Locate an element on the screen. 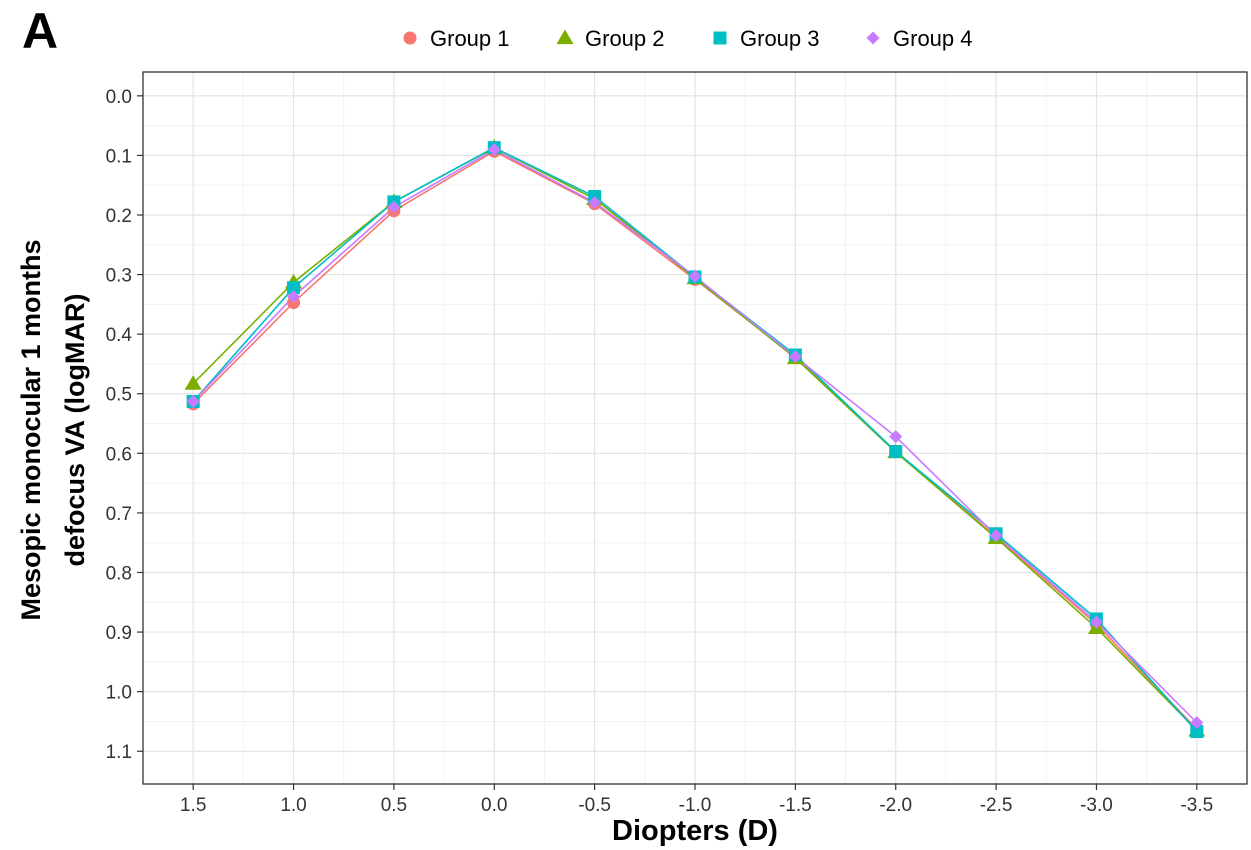  x-axis: 1.5 1.0 0.5 0.0 -0.5 -1.0 -1.5 -2.0 -2.5 -3.0 -3.5 is located at coordinates (696, 800).